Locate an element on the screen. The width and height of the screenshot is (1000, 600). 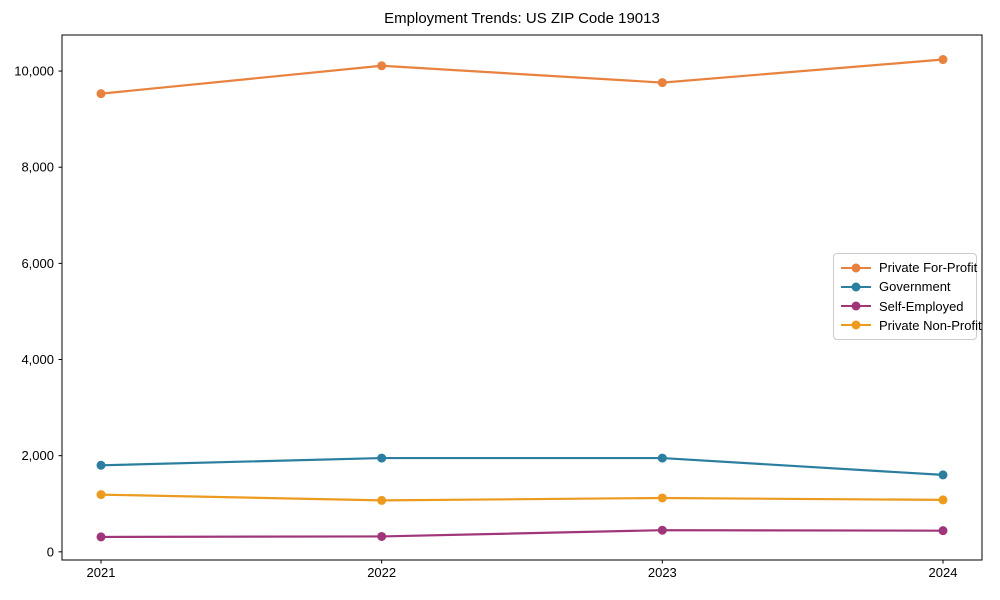
x-tick-label: 2022 is located at coordinates (381, 572).